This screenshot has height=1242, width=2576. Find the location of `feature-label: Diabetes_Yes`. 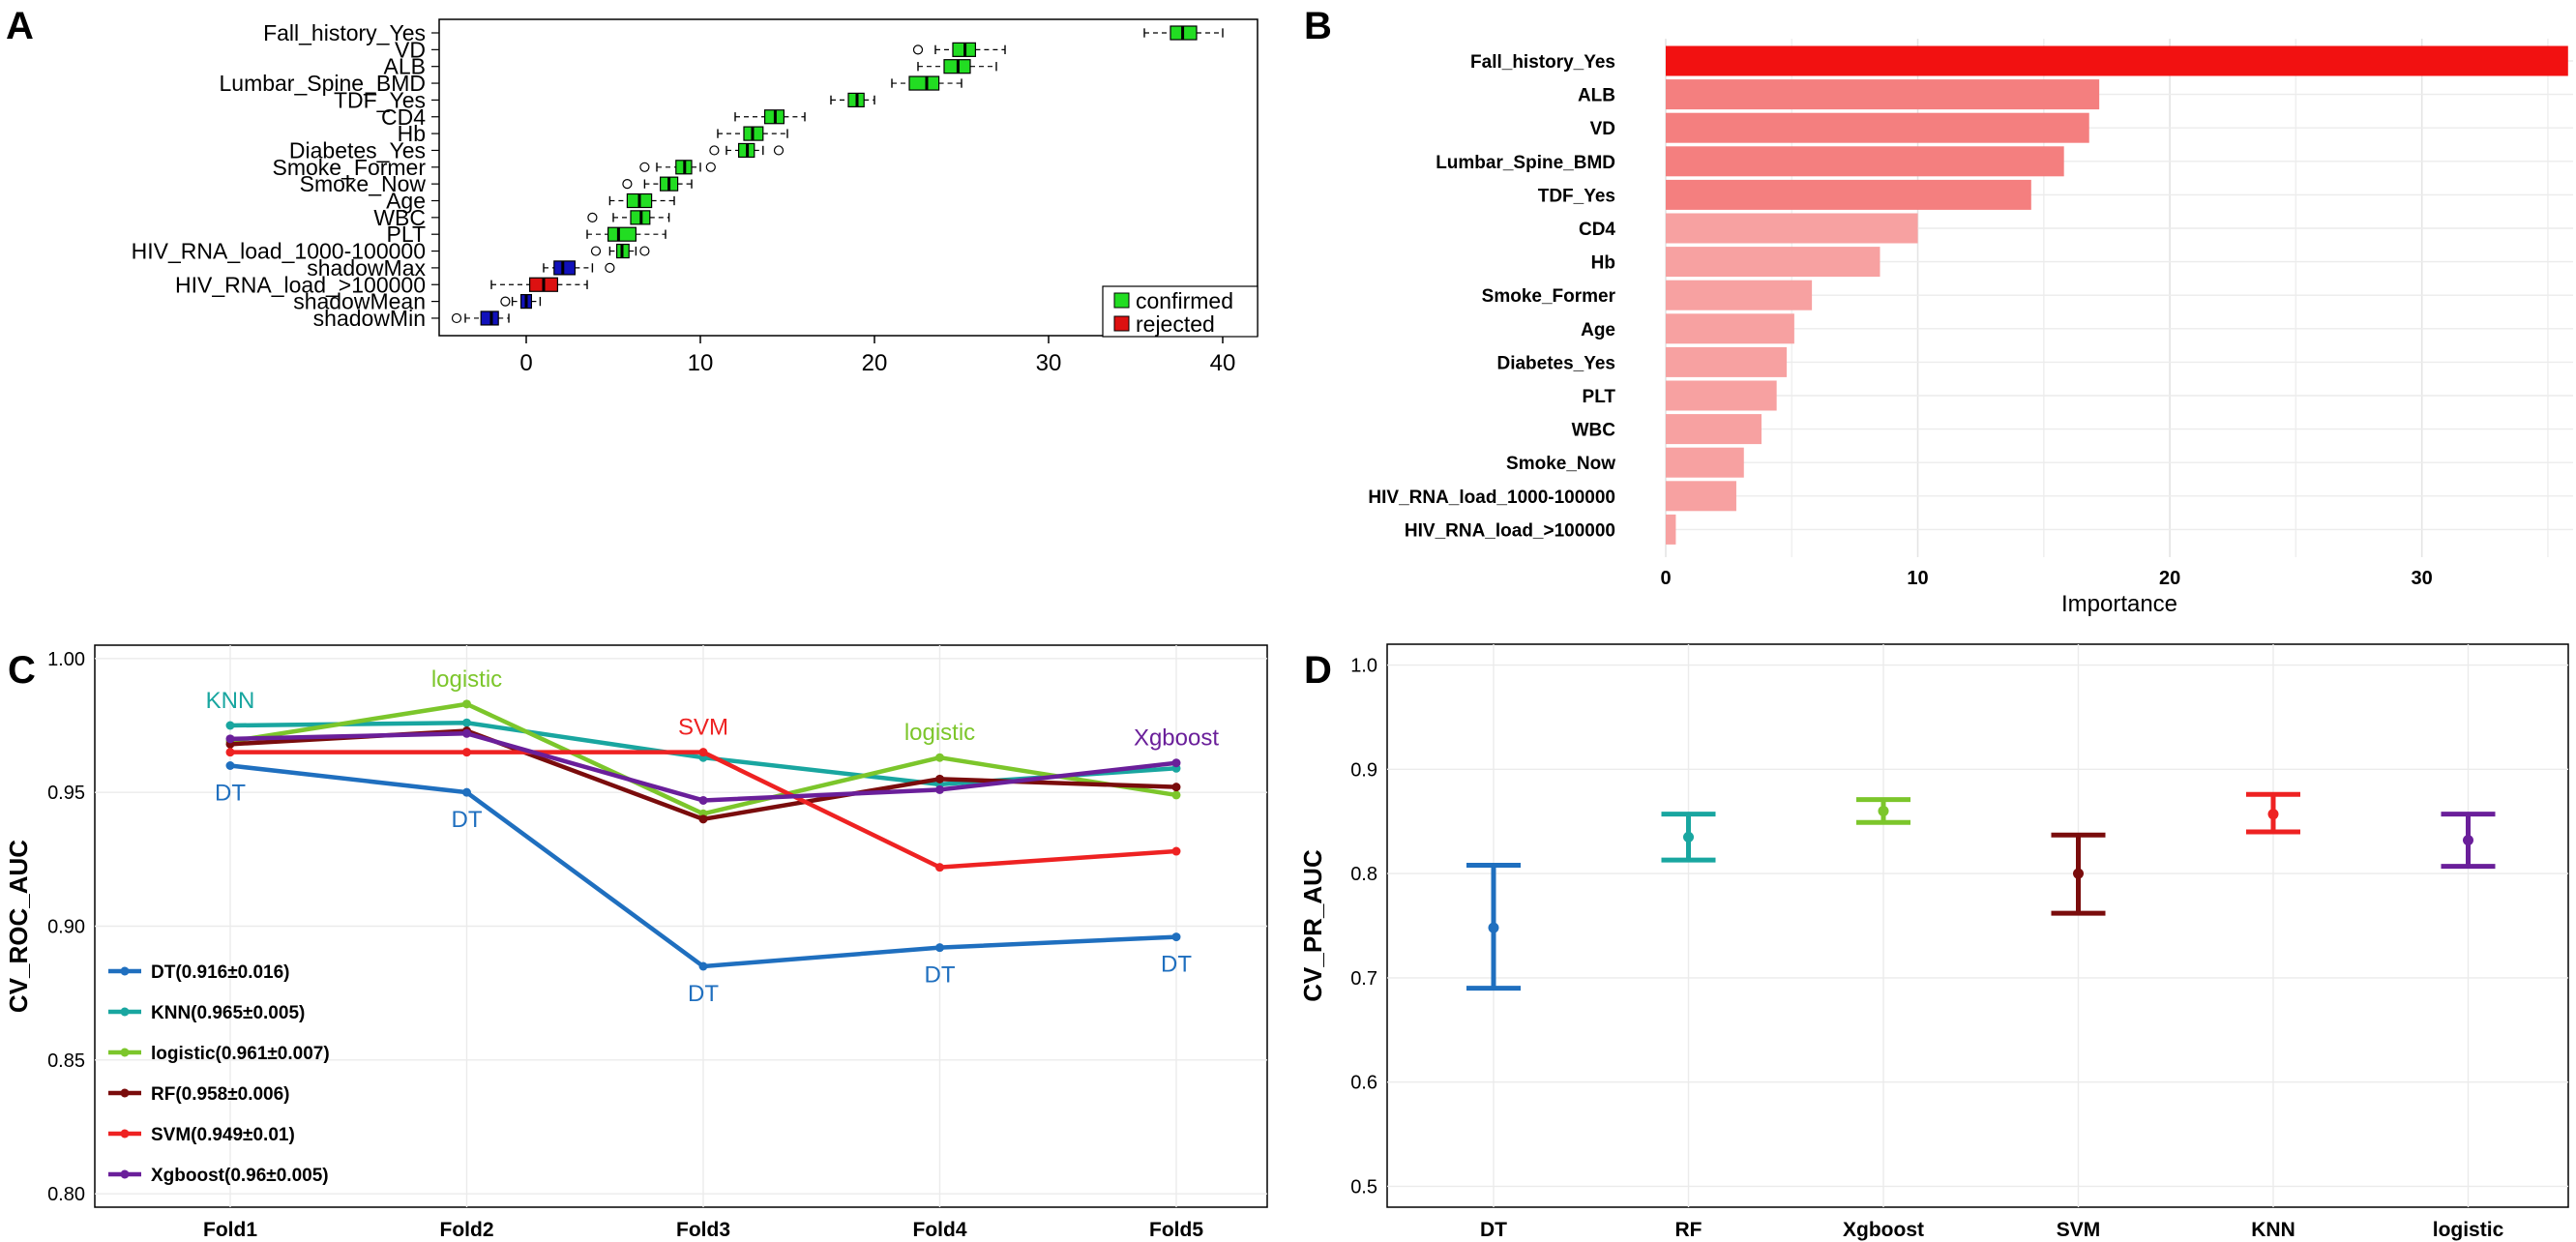

feature-label: Diabetes_Yes is located at coordinates (358, 150).